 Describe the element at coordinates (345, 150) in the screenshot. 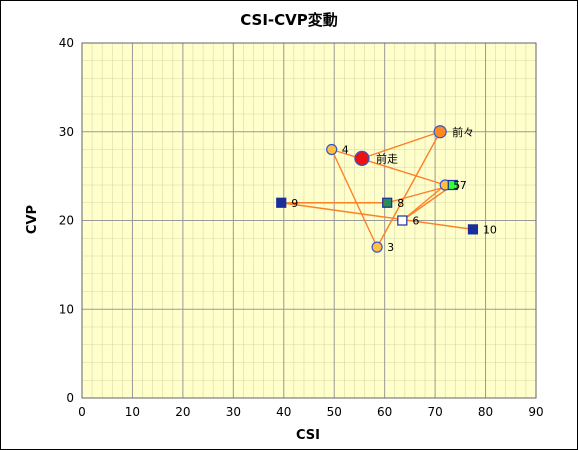

I see `point-label: 4` at that location.